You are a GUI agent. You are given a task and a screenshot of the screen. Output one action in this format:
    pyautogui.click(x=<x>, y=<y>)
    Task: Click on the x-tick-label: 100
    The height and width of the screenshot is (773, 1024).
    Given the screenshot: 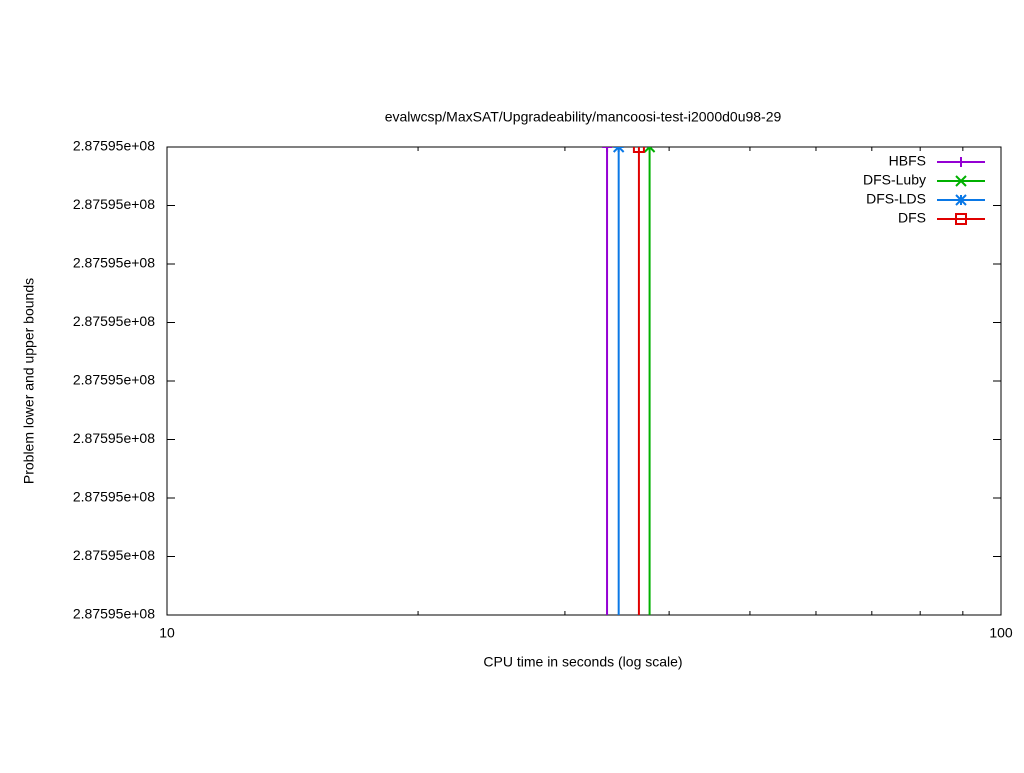 What is the action you would take?
    pyautogui.click(x=1001, y=633)
    